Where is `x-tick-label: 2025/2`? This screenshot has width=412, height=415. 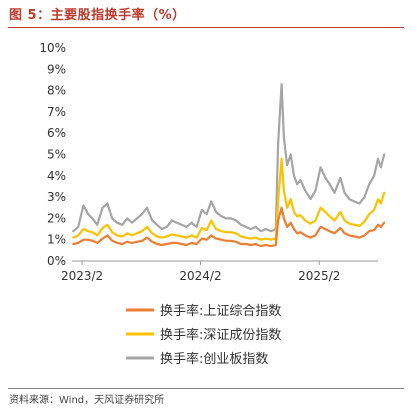
x-tick-label: 2025/2 is located at coordinates (319, 276).